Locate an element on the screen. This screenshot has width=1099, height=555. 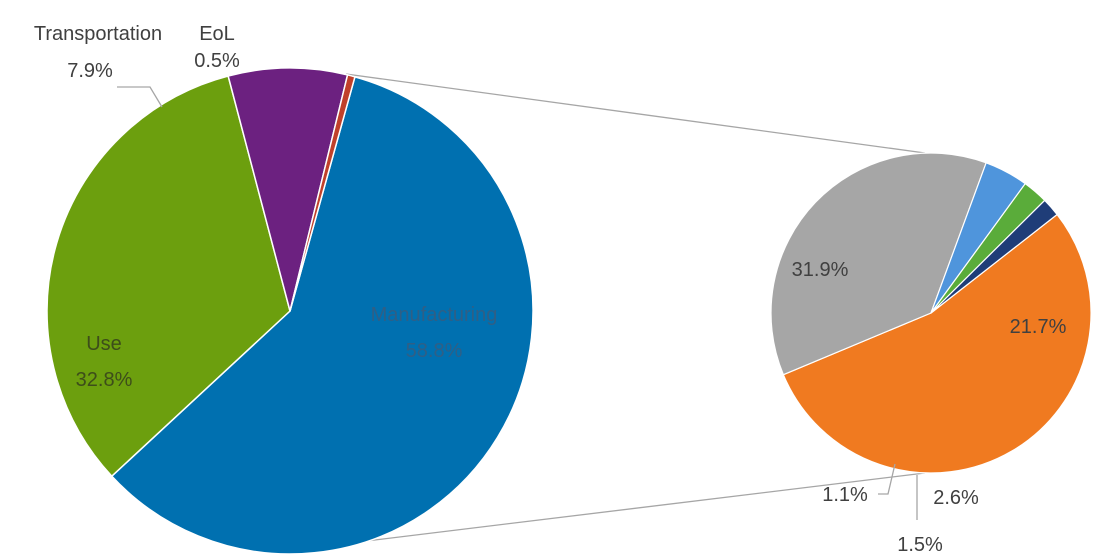
label-use-value: 32.8% is located at coordinates (104, 380).